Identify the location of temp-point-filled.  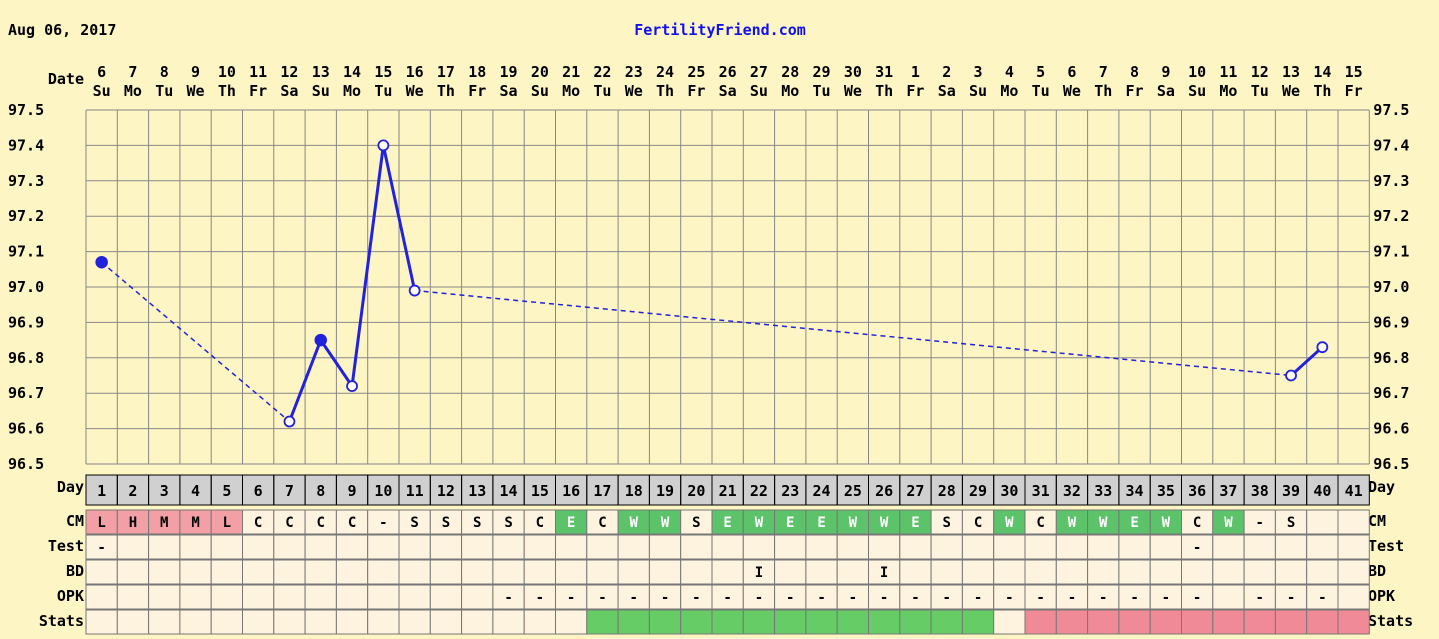
(320, 340).